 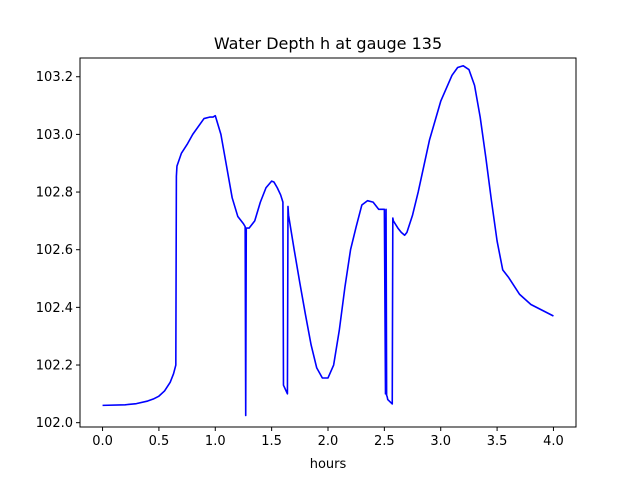 What do you see at coordinates (54, 423) in the screenshot?
I see `y-tick-label: 102.0` at bounding box center [54, 423].